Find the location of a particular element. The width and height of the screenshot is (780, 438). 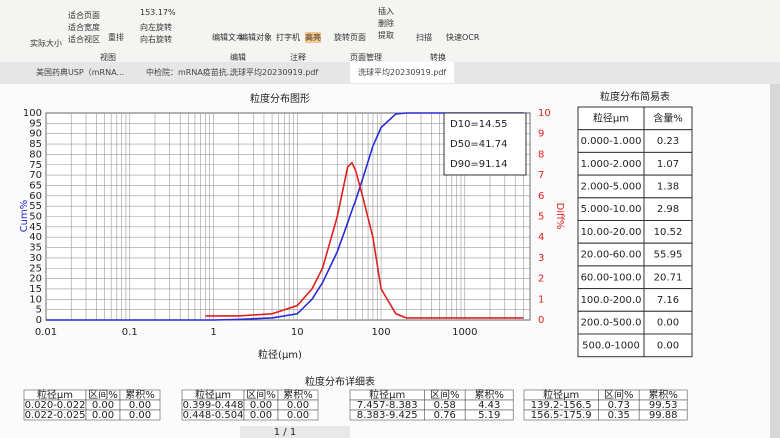

button: 实际大小 is located at coordinates (46, 43).